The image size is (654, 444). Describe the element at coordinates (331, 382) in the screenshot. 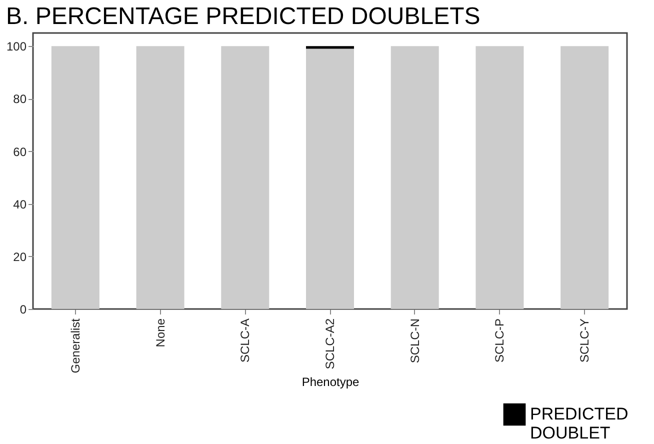

I see `x-axis-title: Phenotype` at that location.